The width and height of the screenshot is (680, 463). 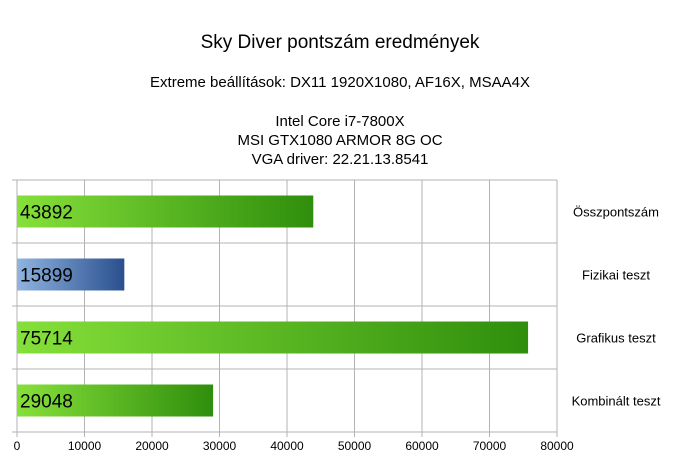 What do you see at coordinates (152, 446) in the screenshot?
I see `x-tick-label: 20000` at bounding box center [152, 446].